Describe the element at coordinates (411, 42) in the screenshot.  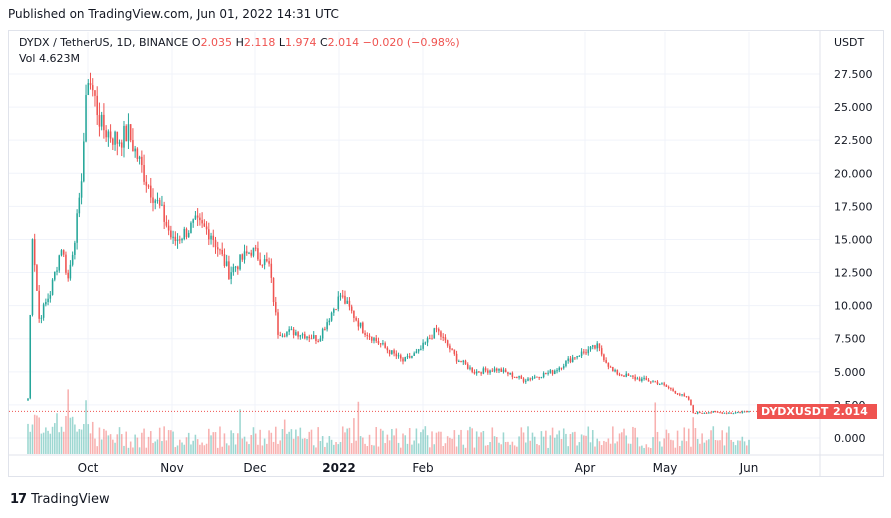
I see `change-value: −0.020 (−0.98%)` at that location.